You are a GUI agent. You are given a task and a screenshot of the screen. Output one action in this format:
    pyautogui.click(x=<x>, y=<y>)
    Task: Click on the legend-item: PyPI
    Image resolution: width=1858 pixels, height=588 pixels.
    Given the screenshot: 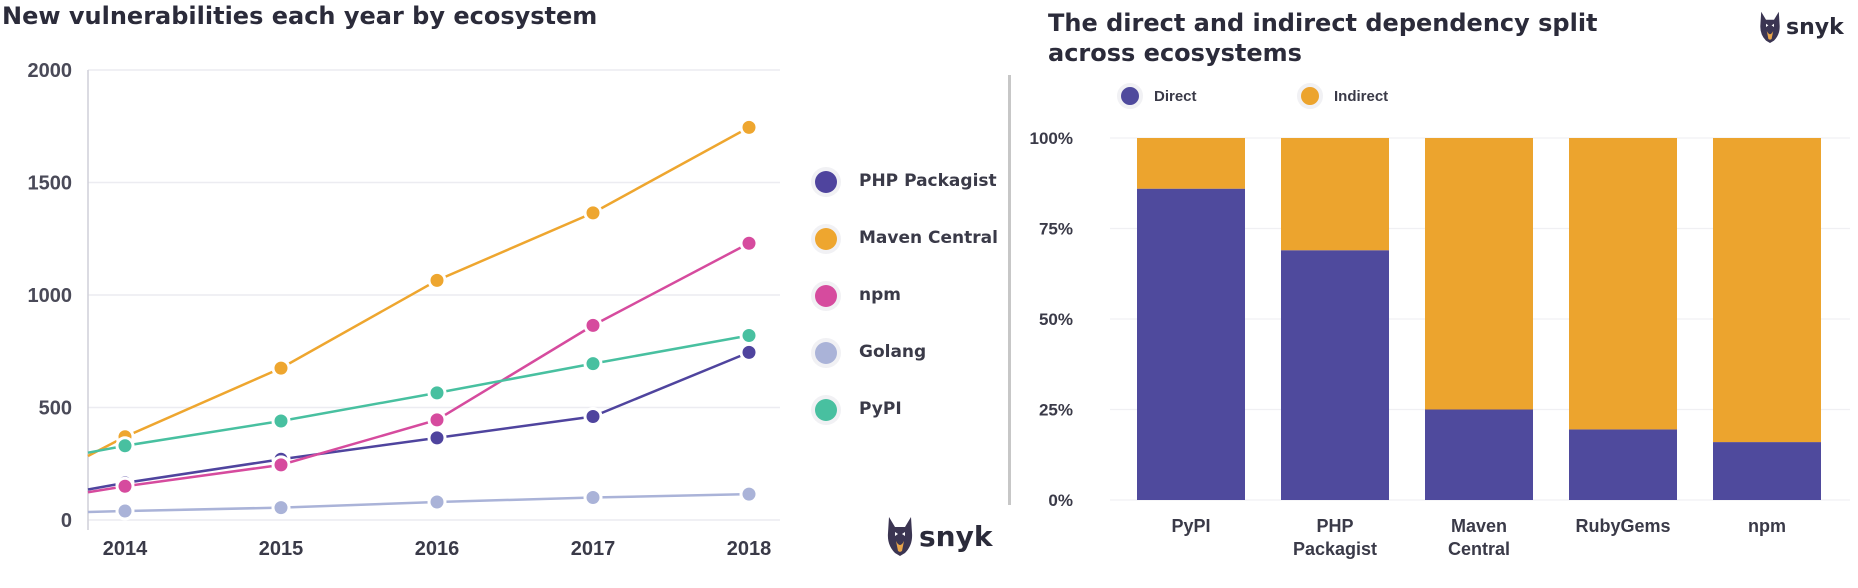 What is the action you would take?
    pyautogui.click(x=905, y=408)
    